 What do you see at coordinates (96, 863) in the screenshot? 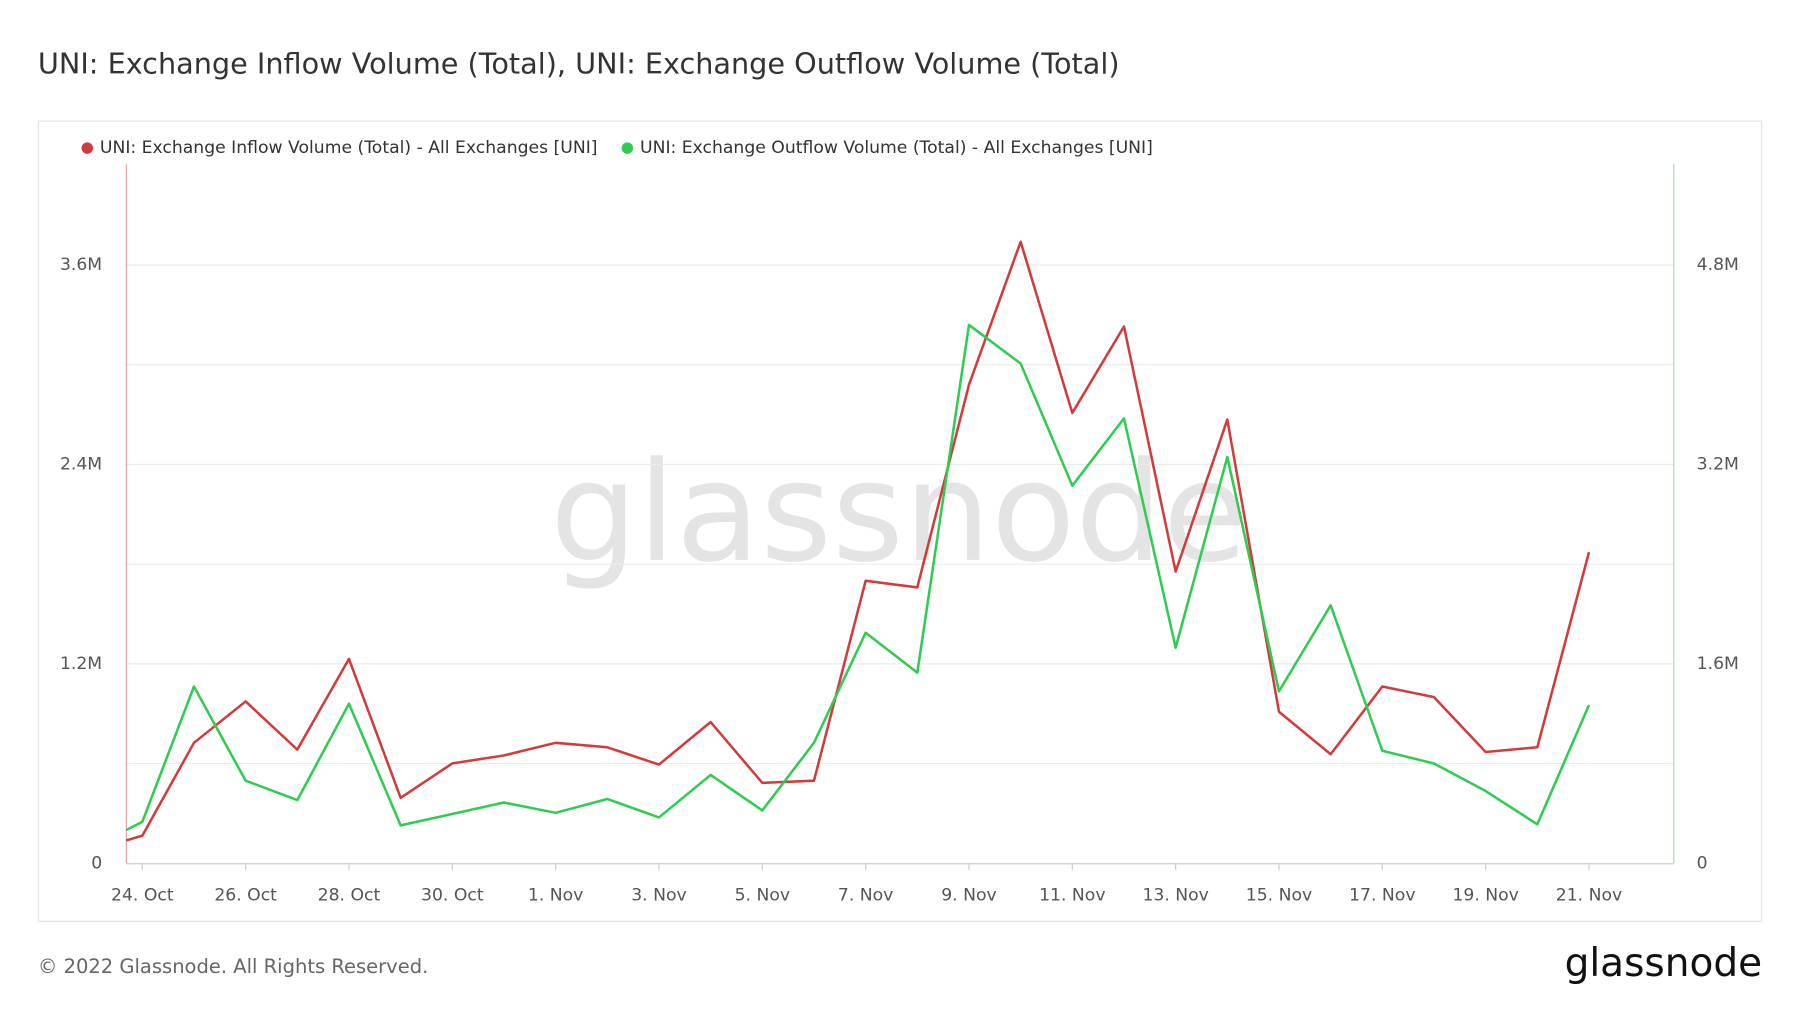
I see `y-tick-label: 0` at bounding box center [96, 863].